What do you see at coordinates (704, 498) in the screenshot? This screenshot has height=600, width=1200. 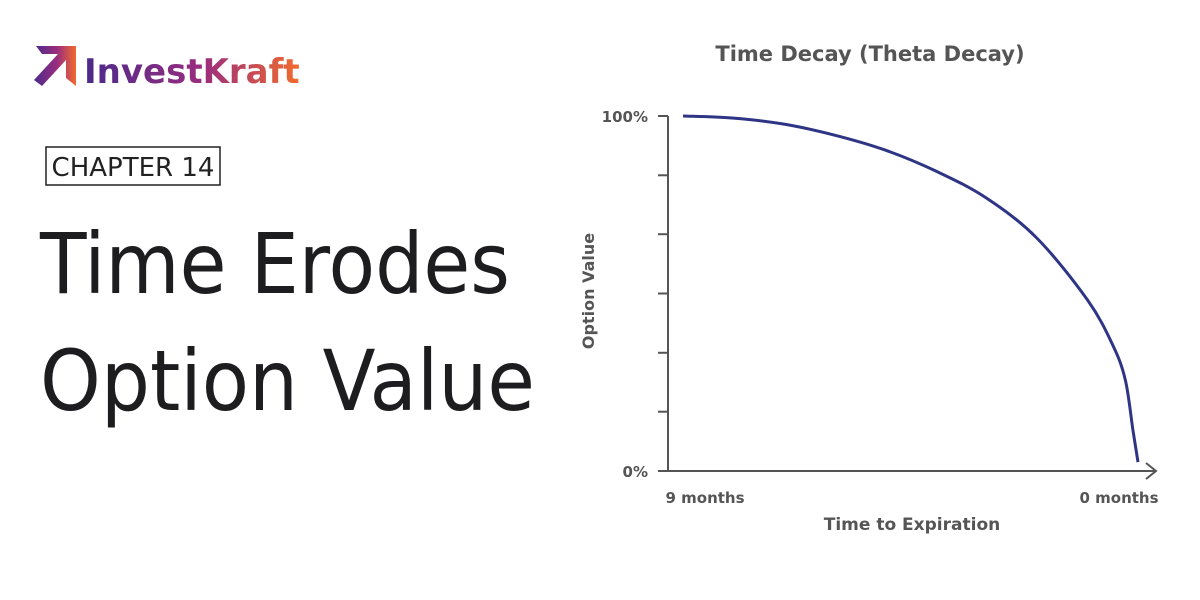 I see `x-tick-label: 9 months` at bounding box center [704, 498].